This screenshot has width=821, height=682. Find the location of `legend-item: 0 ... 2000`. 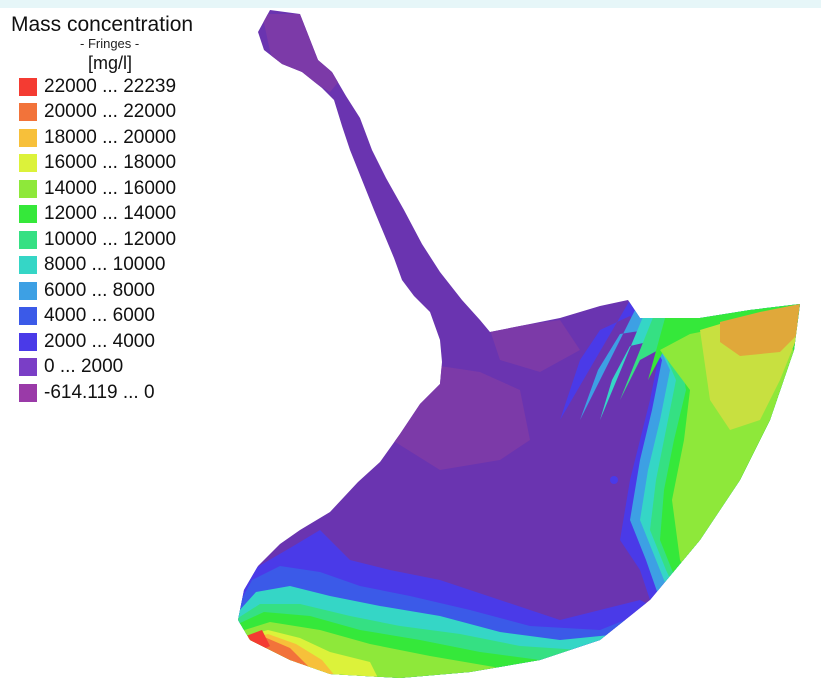

legend-item: 0 ... 2000 is located at coordinates (120, 368).